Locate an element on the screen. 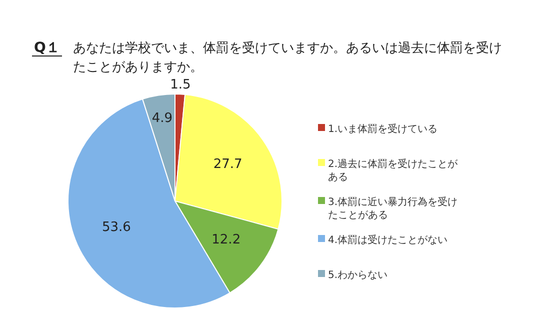 The width and height of the screenshot is (538, 330). chart-subtitle: あなたは学校でいま、体罰を受けていますか。あるいは過去に体罰を受けたことがありますか。 is located at coordinates (287, 58).